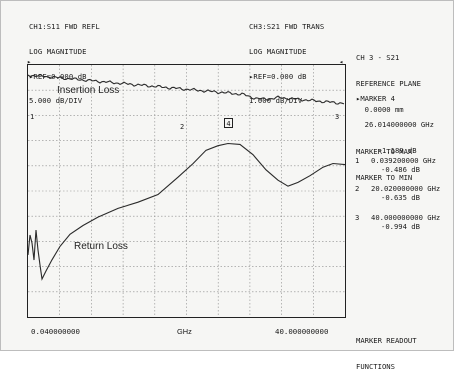 Image resolution: width=454 pixels, height=389 pixels. I want to click on reference-plane-value: 0.0000 mm, so click(380, 109).